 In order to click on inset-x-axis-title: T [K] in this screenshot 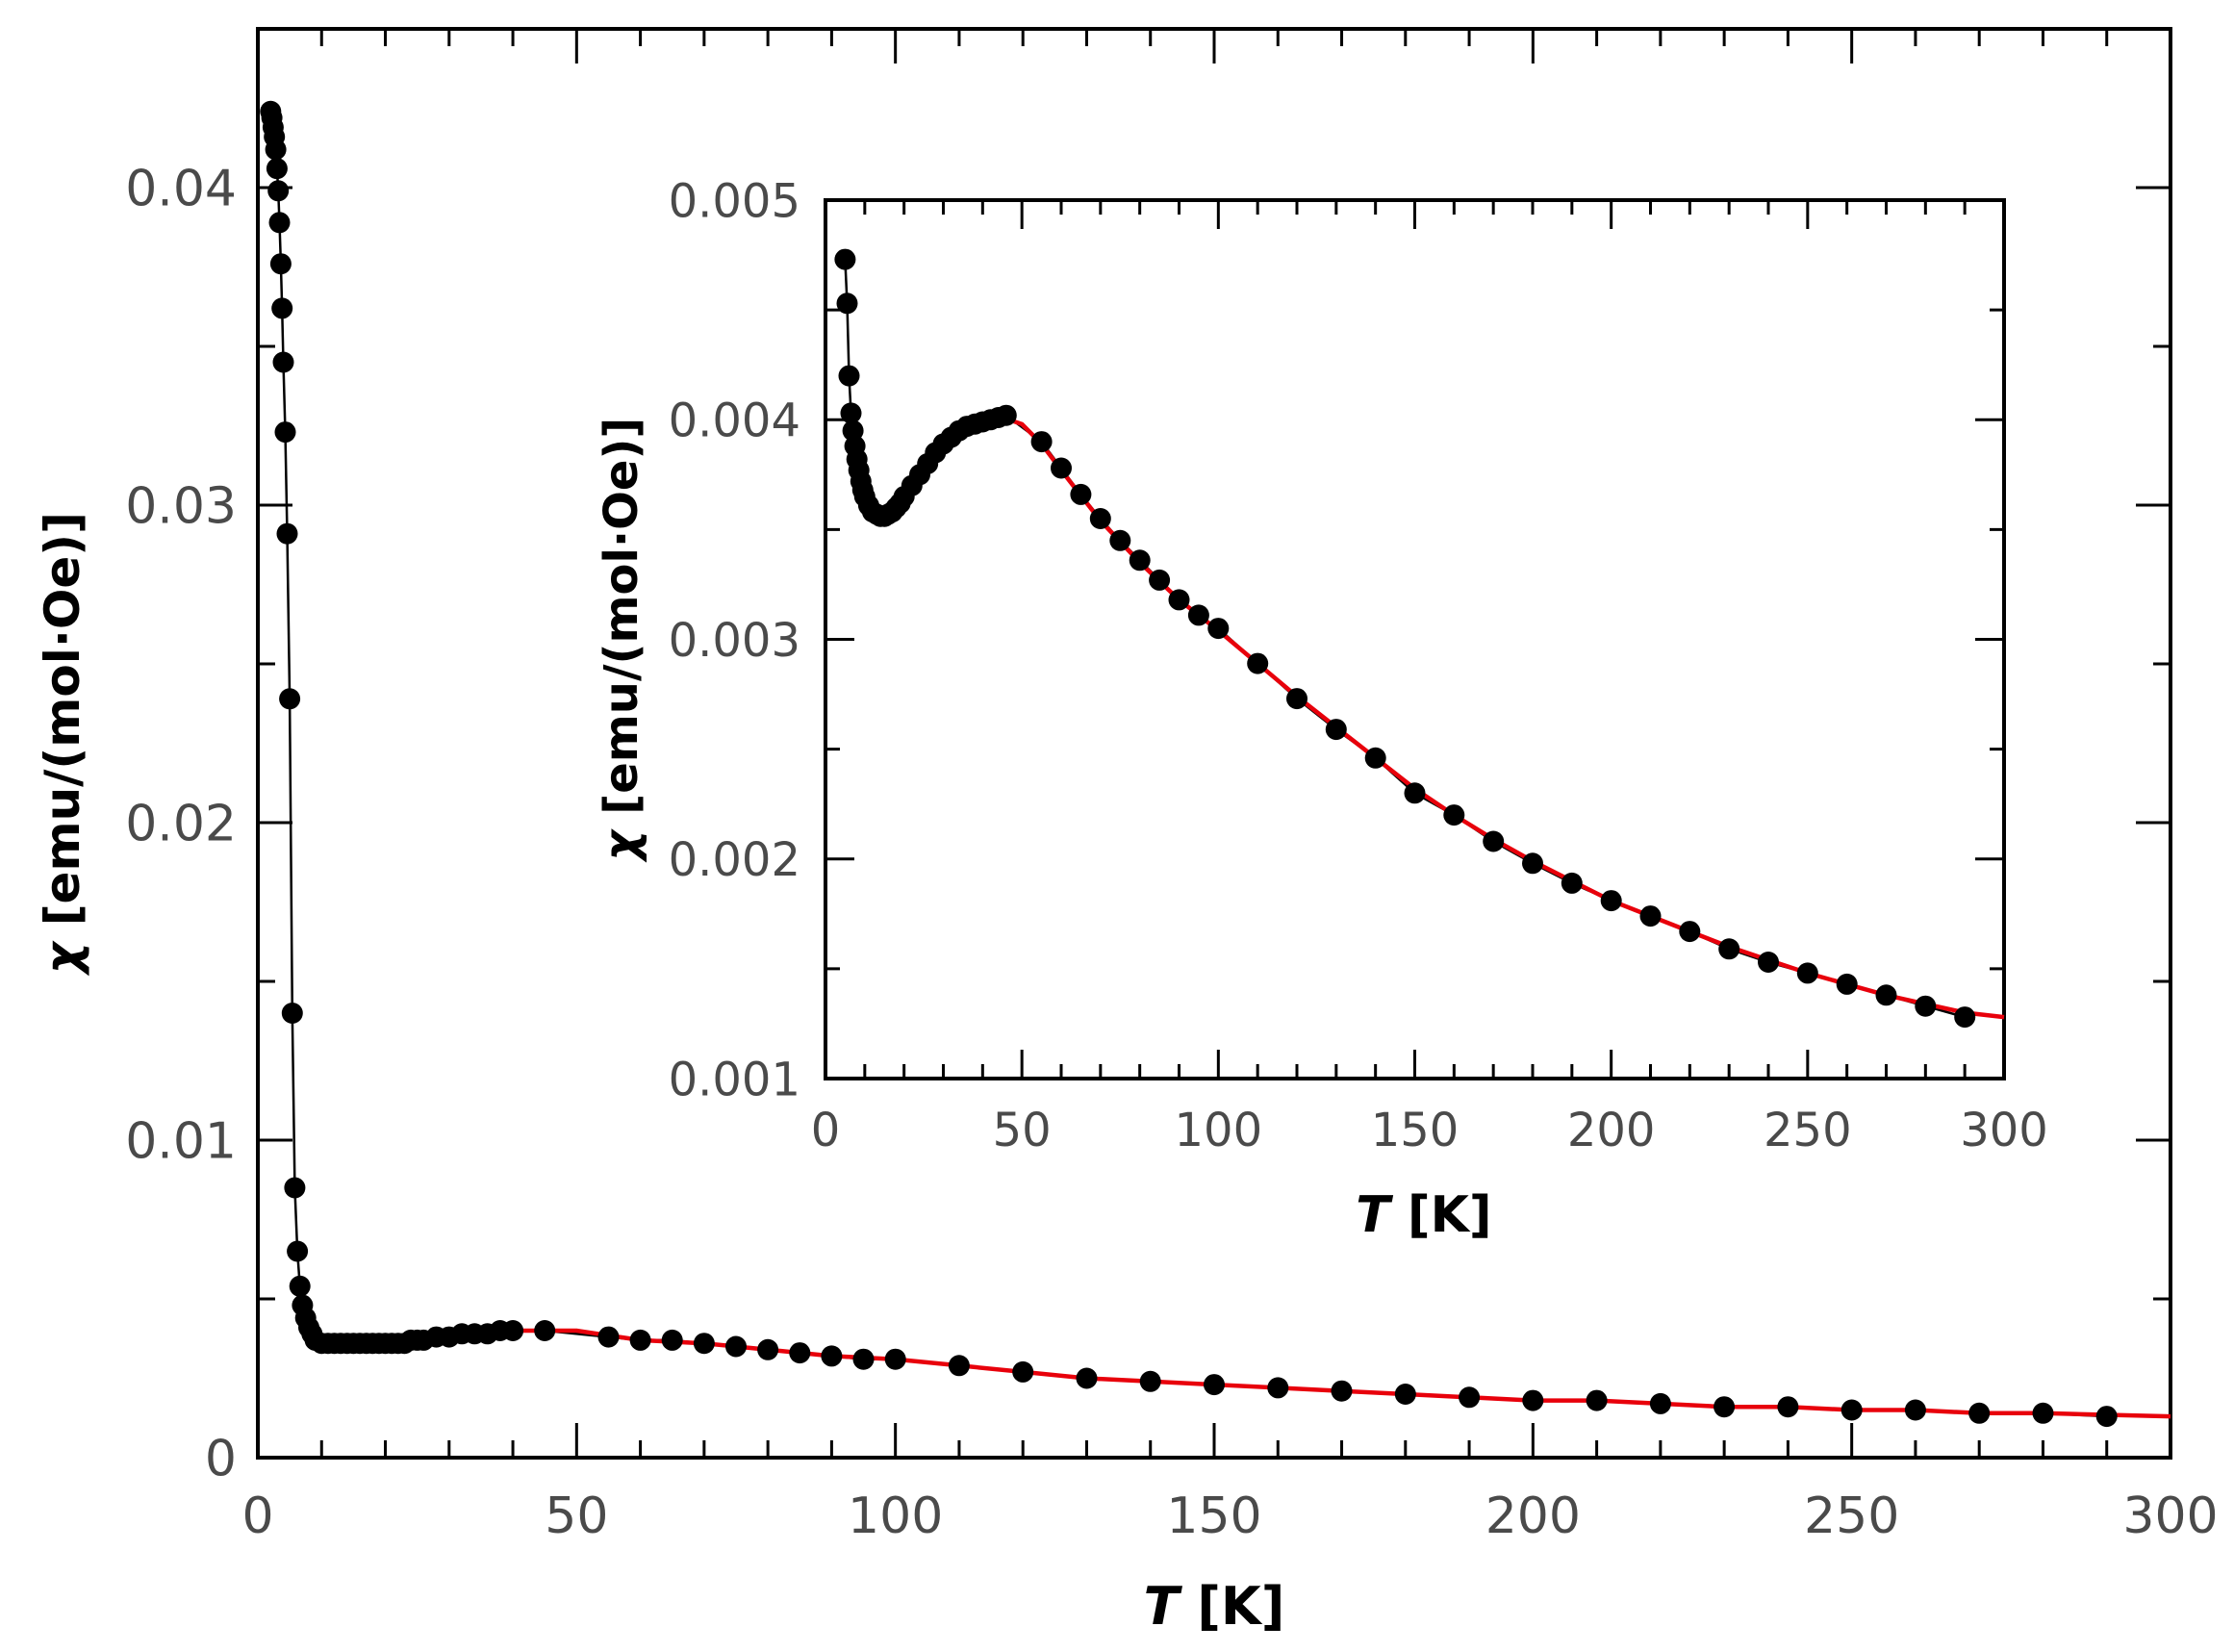, I will do `click(1423, 1215)`.